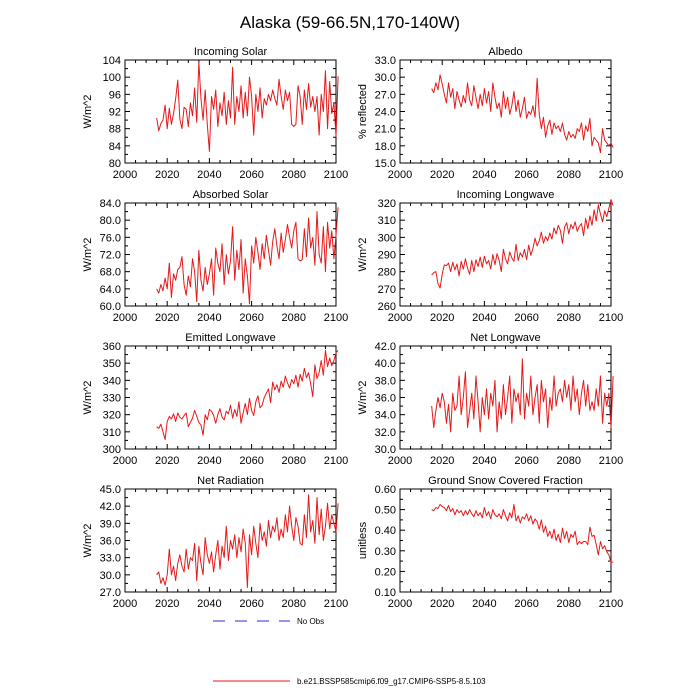 The image size is (700, 700). I want to click on series-line-net-longwave, so click(522, 395).